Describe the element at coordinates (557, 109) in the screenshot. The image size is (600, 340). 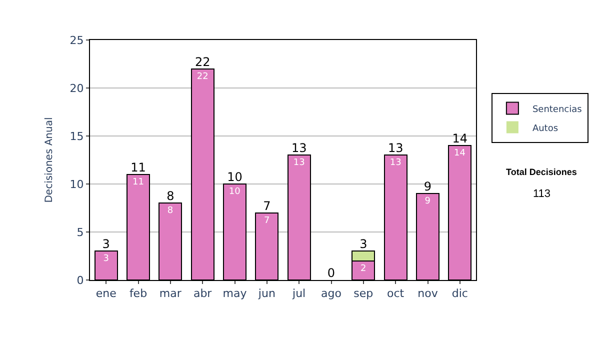
I see `legend-label: Sentencias` at that location.